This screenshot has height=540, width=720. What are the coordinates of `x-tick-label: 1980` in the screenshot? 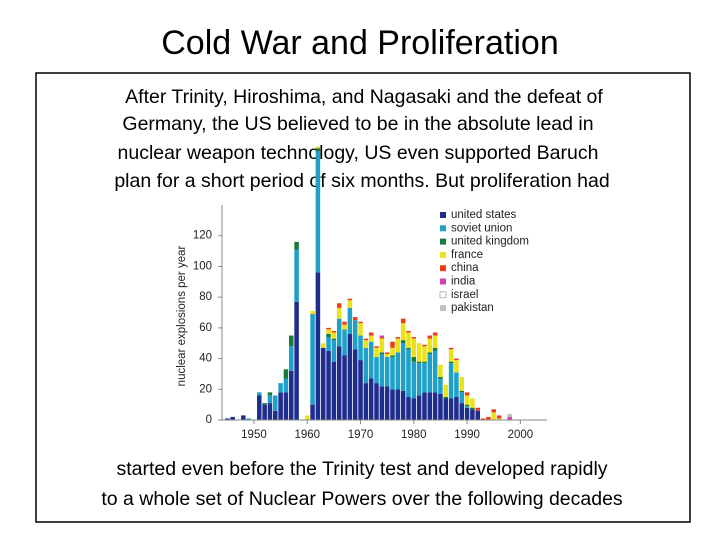 It's located at (414, 435).